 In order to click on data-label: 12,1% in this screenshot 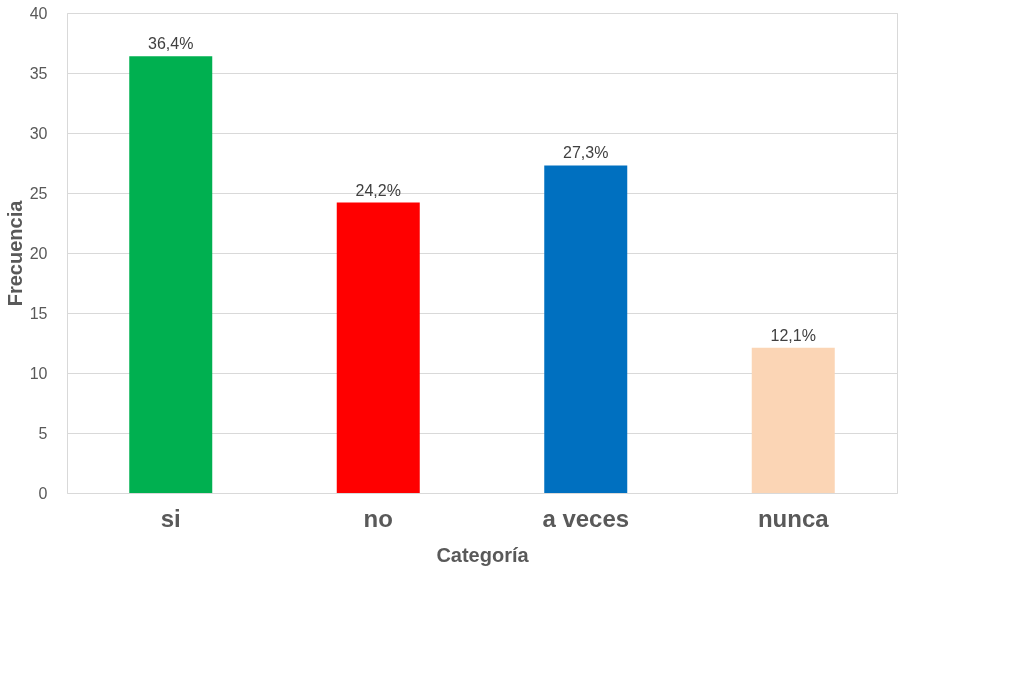, I will do `click(793, 335)`.